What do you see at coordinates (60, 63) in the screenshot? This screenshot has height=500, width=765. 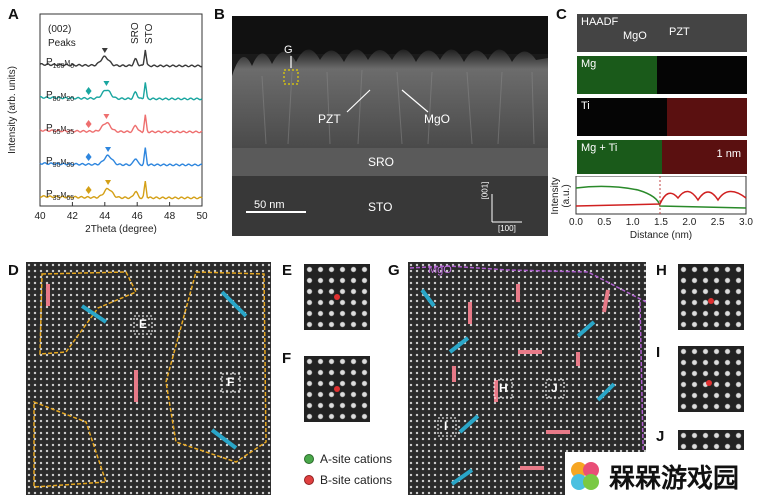 I see `series-label: P100M0` at bounding box center [60, 63].